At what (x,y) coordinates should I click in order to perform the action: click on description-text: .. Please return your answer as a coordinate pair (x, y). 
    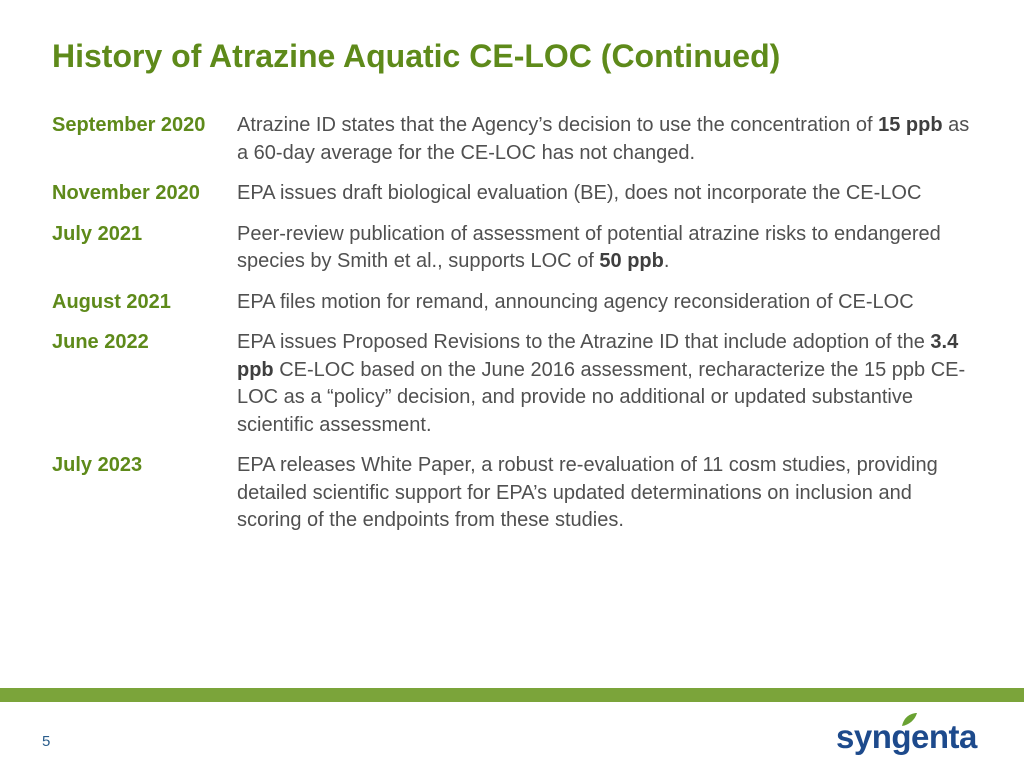
    Looking at the image, I should click on (666, 261).